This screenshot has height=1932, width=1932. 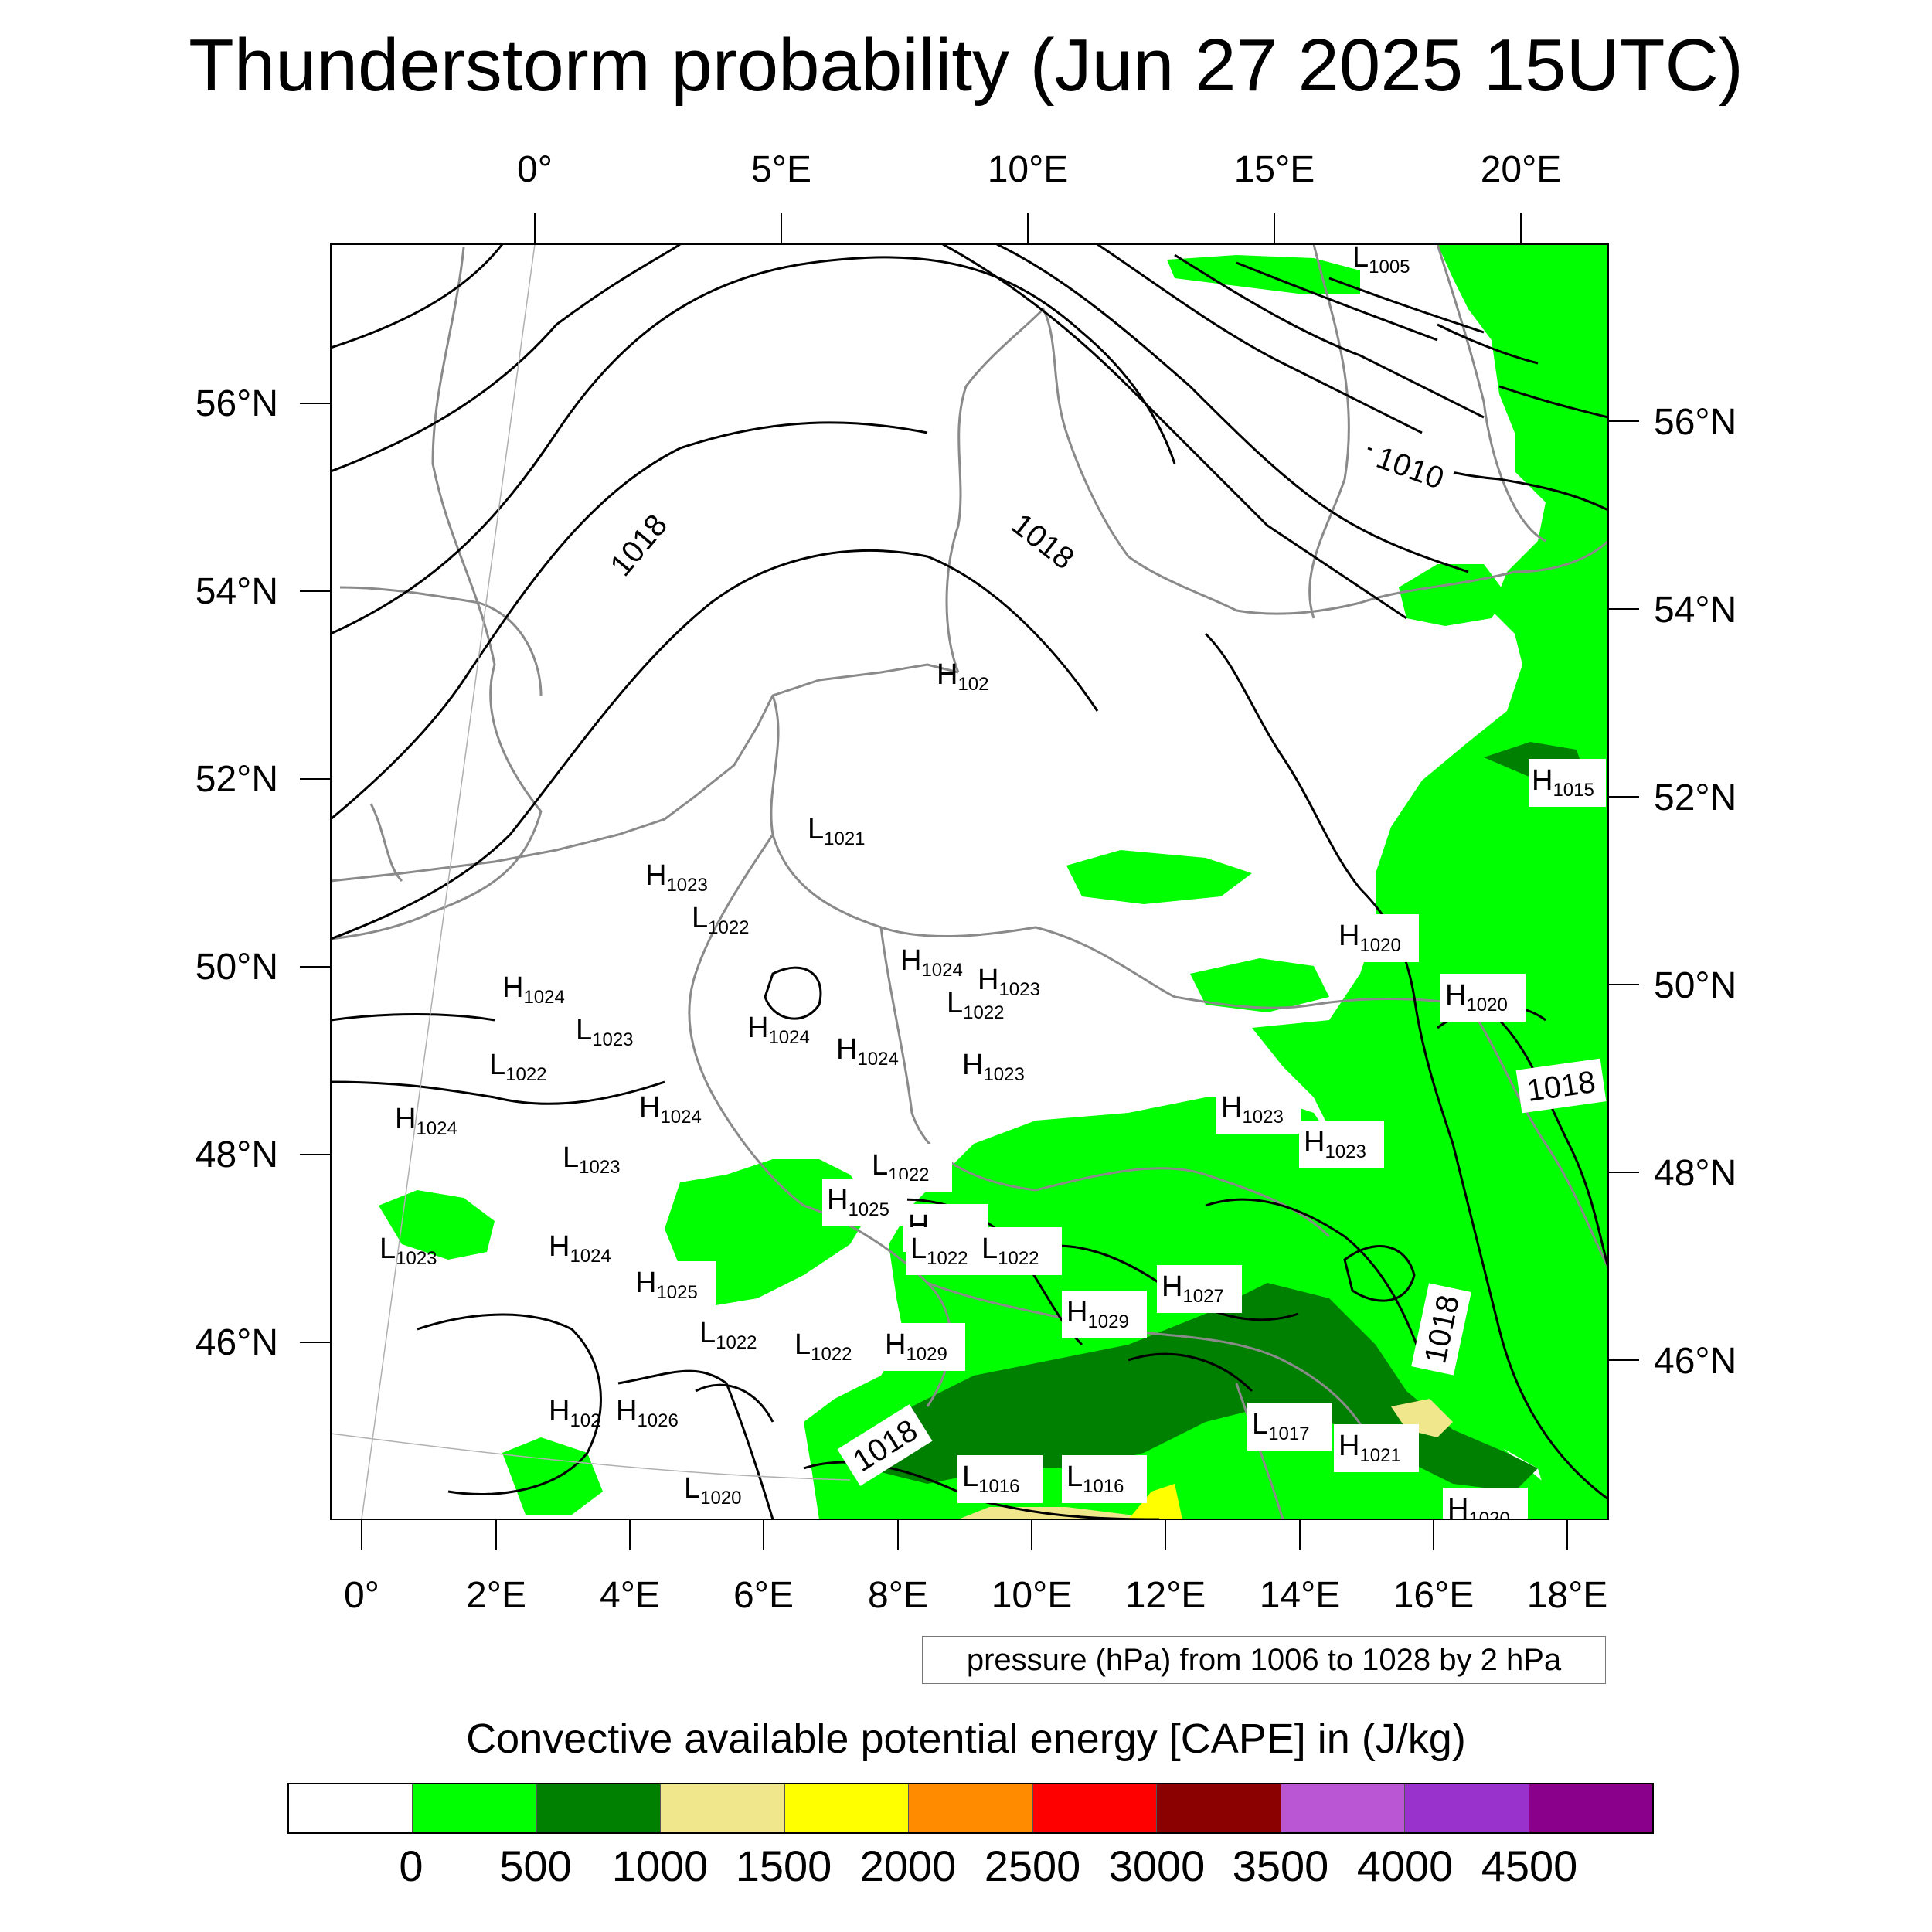 I want to click on pressure-center: H1027, so click(x=1199, y=1289).